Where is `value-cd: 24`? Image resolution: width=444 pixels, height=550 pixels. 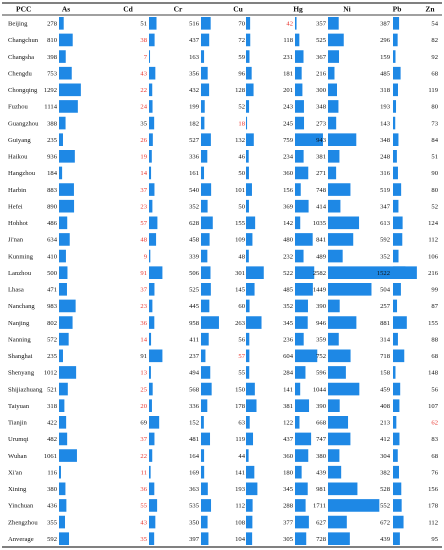 value-cd: 24 is located at coordinates (143, 107).